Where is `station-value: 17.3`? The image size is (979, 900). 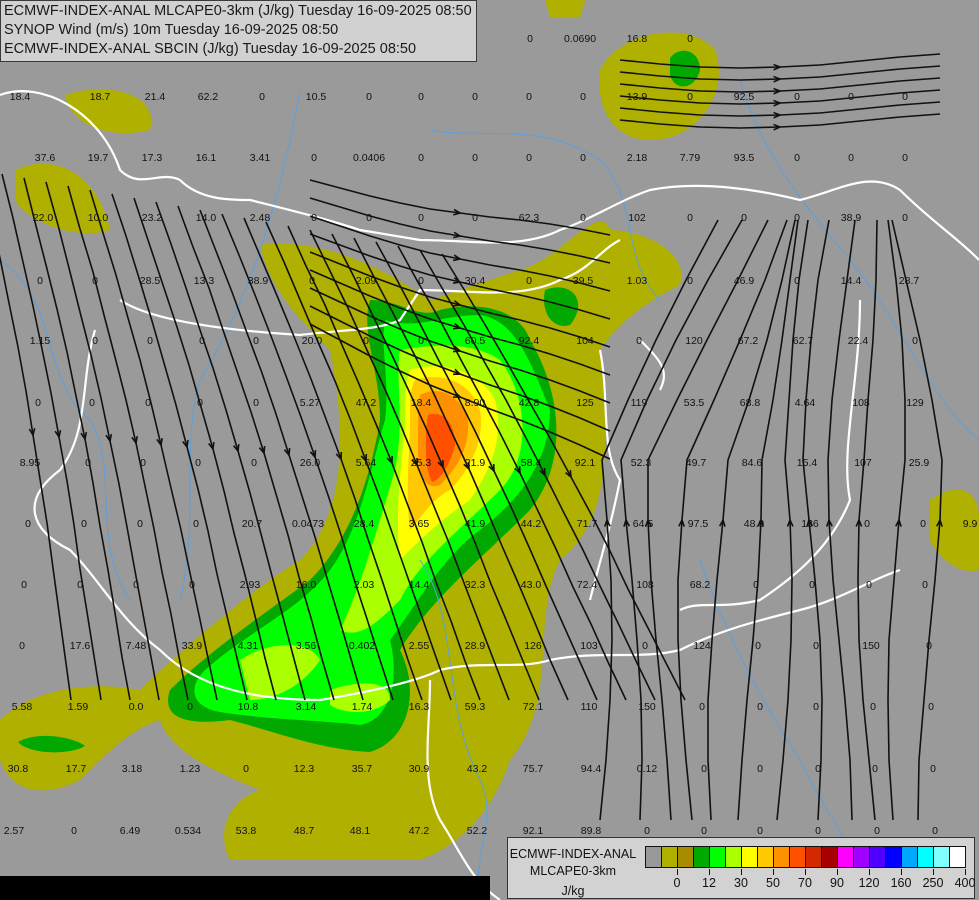
station-value: 17.3 is located at coordinates (152, 158).